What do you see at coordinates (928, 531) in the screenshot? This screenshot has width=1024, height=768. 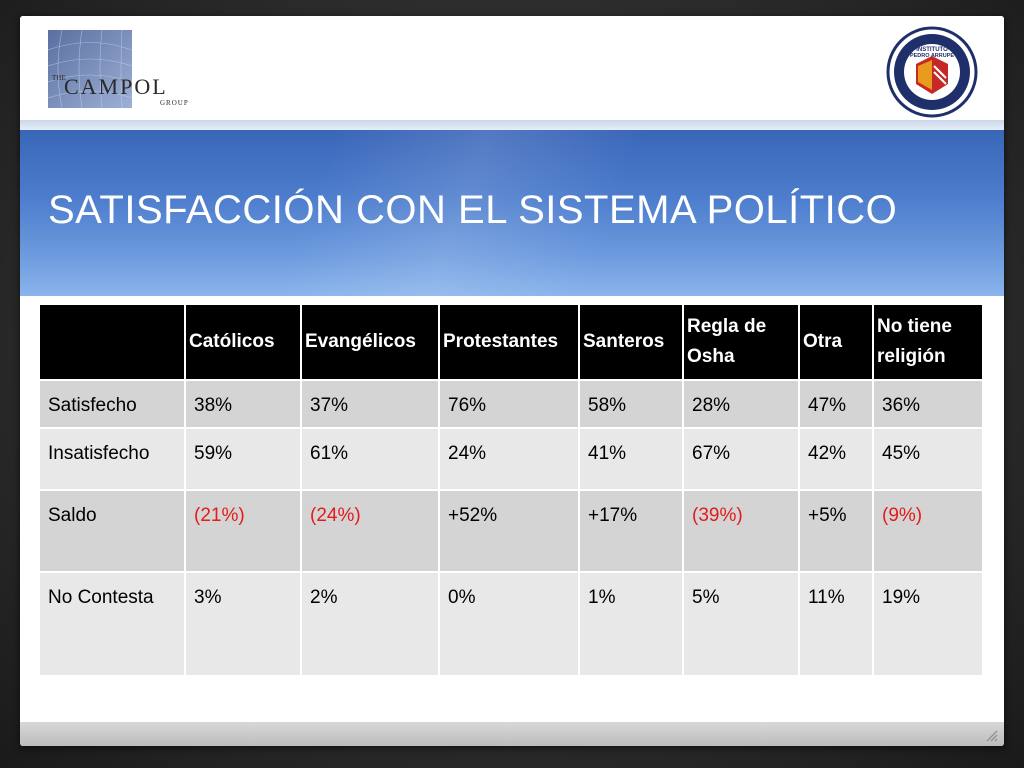 I see `table-cell-negative: (9%)` at bounding box center [928, 531].